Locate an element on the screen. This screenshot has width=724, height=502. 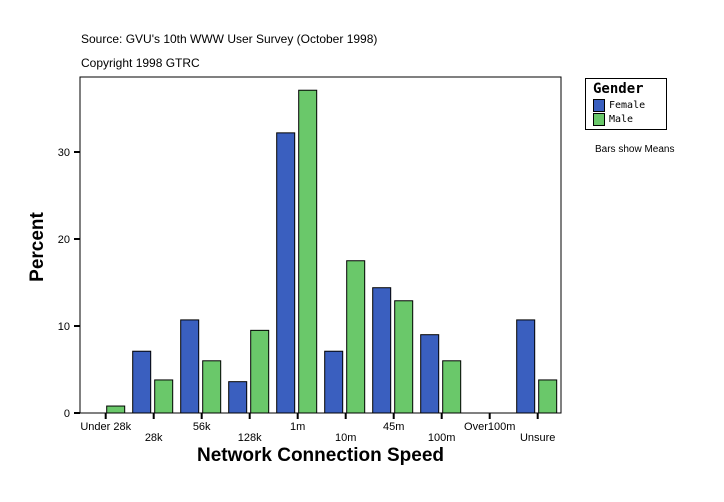
x-tick-label: 28k is located at coordinates (154, 438).